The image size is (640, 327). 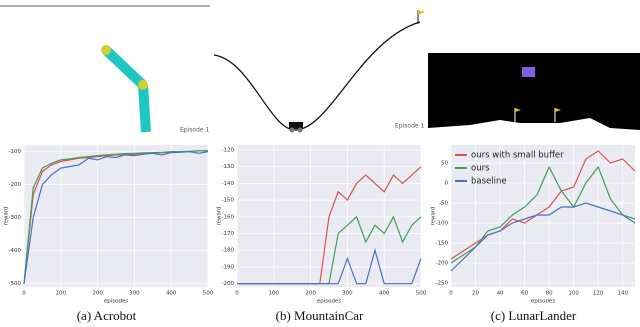 What do you see at coordinates (500, 294) in the screenshot?
I see `x-tick-label: 40` at bounding box center [500, 294].